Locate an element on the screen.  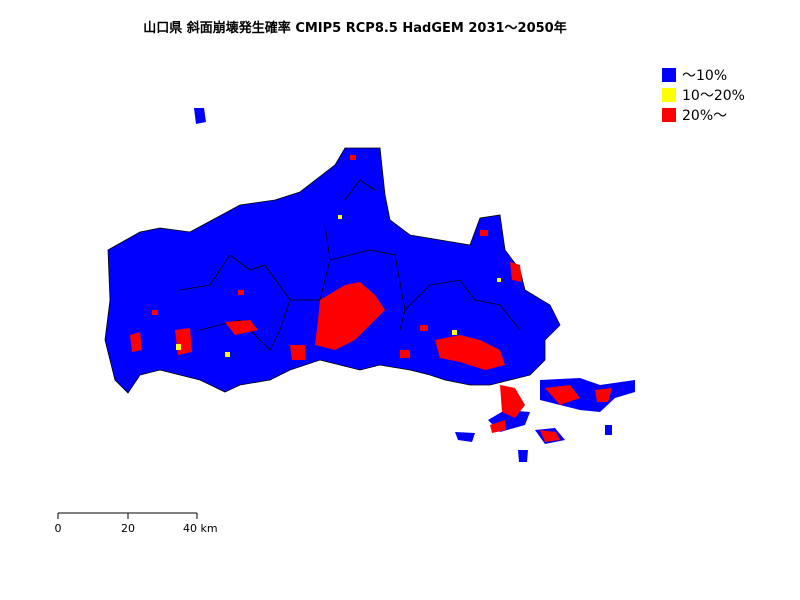
scale-bar: 0 20 40 km is located at coordinates (136, 523).